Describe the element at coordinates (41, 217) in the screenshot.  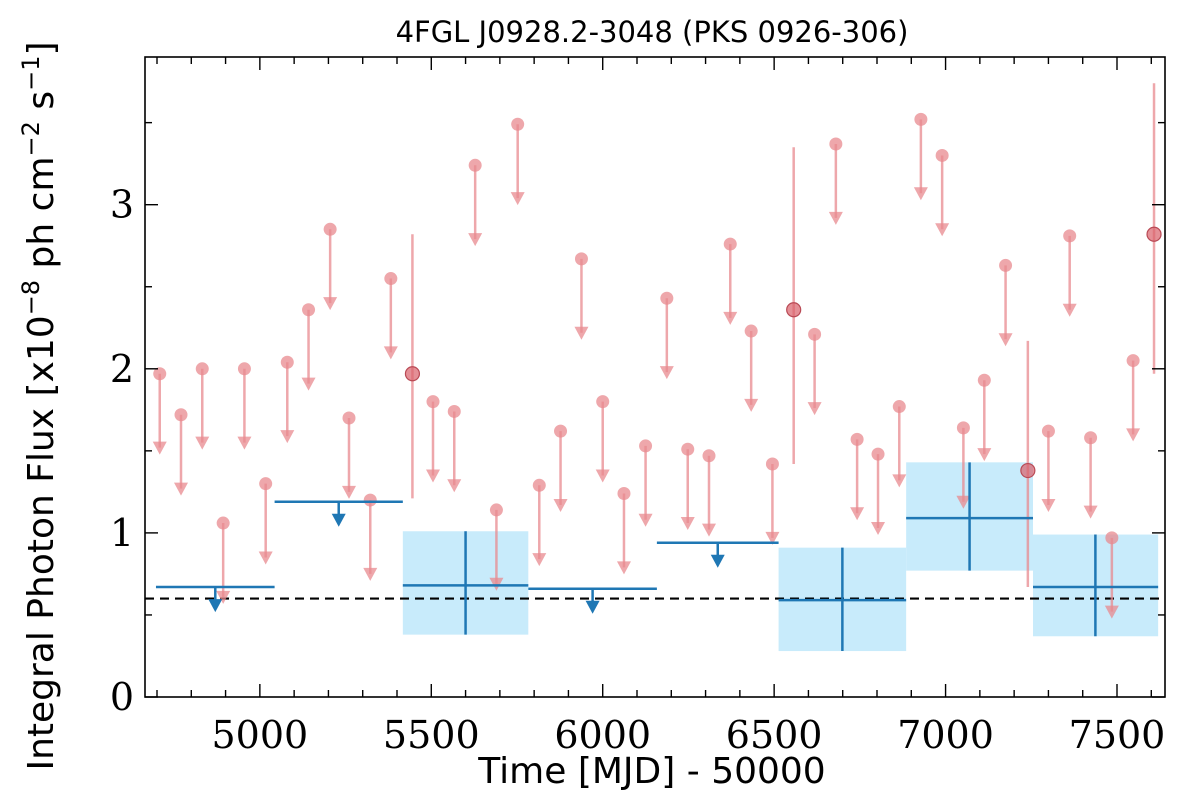
I see `y-axis-label-mid: ph cm` at that location.